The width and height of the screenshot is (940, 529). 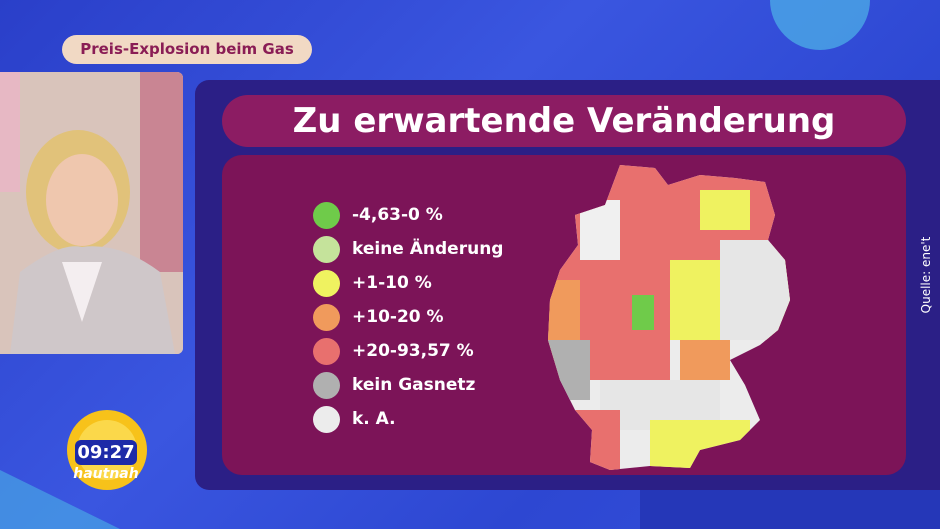 I want to click on legend-item: kein Gasnetz, so click(x=408, y=385).